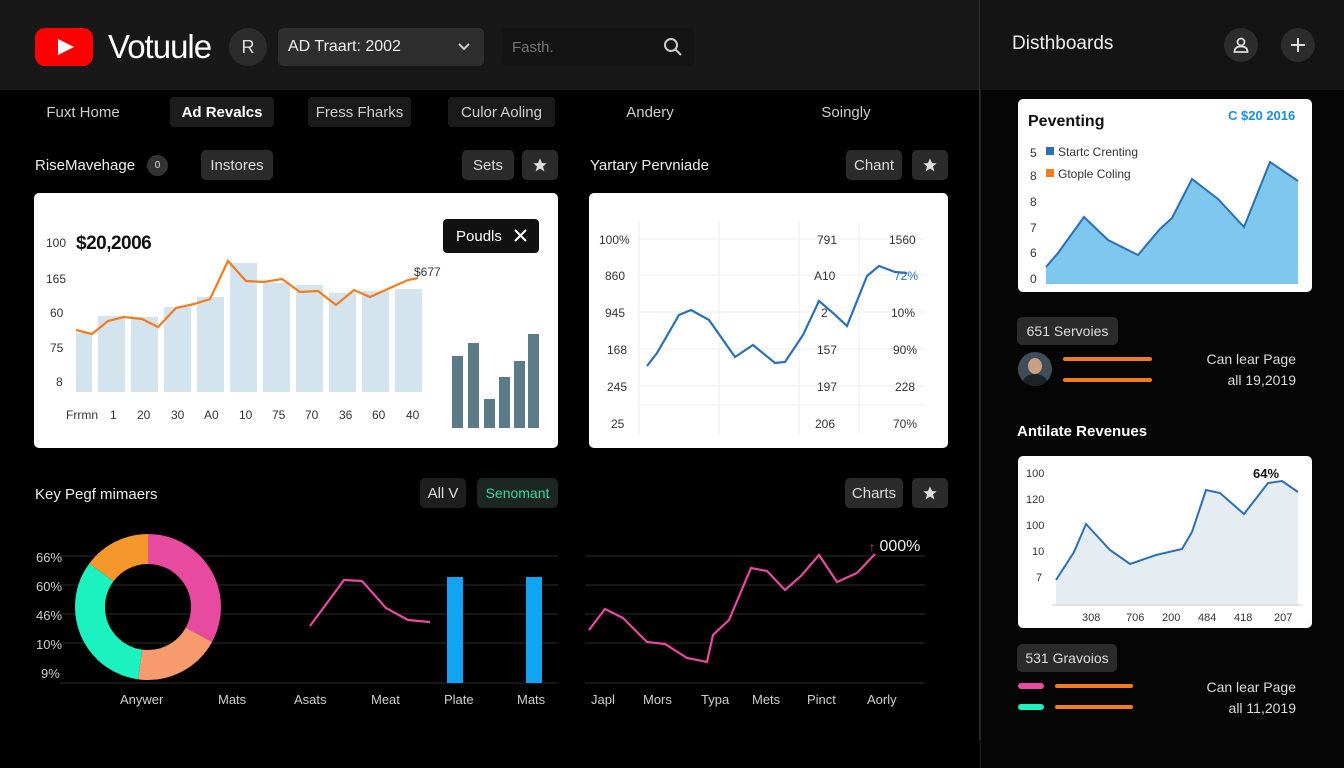  I want to click on tab-fress-fharks: Fress Fharks, so click(359, 112).